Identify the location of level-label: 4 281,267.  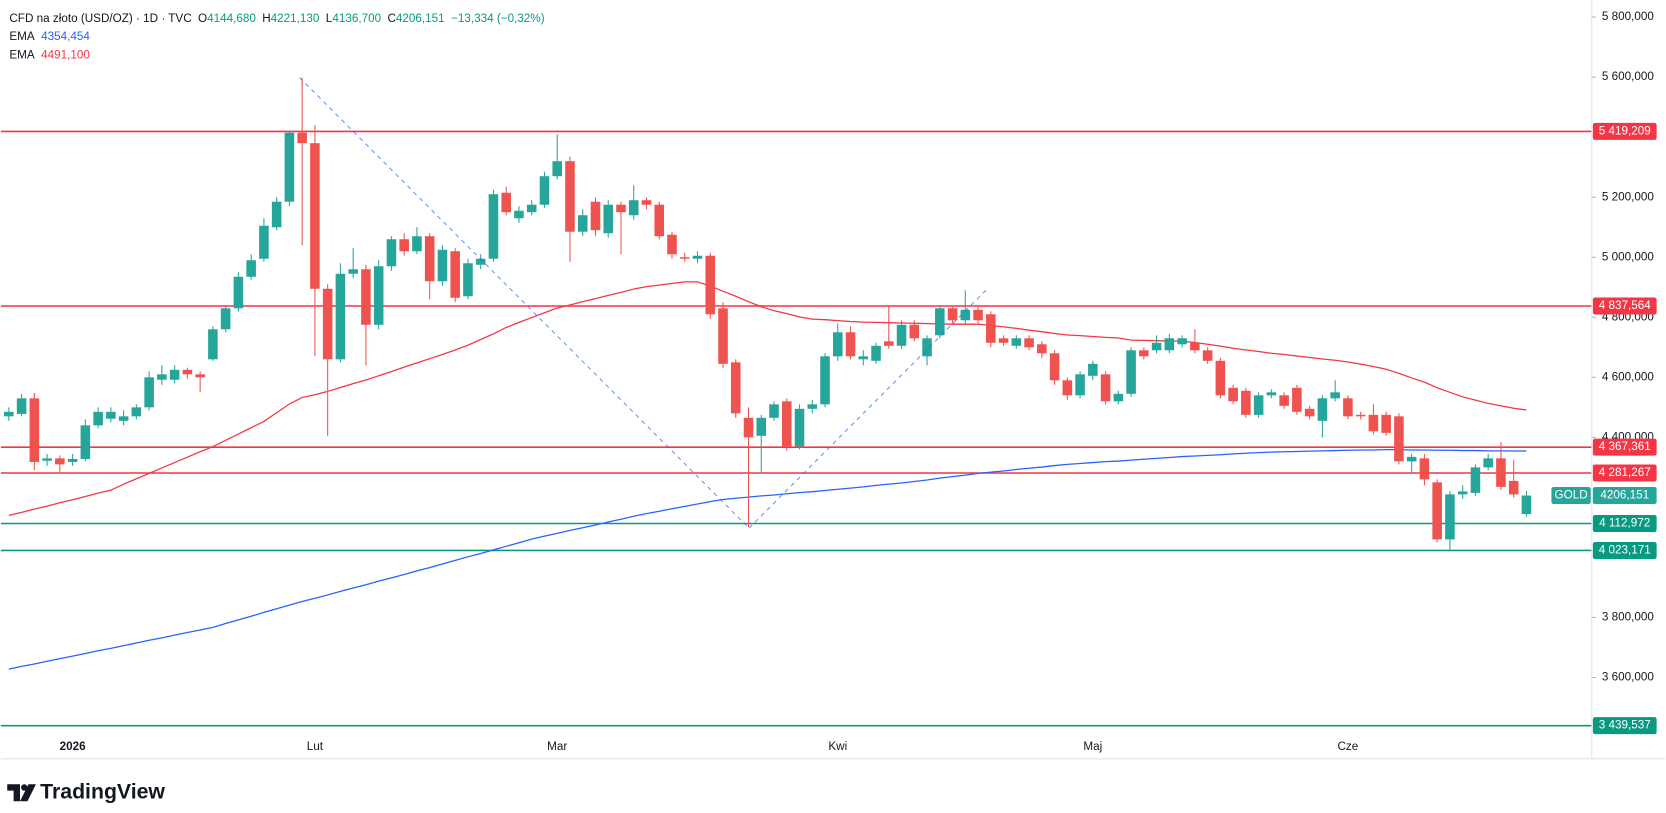
(1625, 472).